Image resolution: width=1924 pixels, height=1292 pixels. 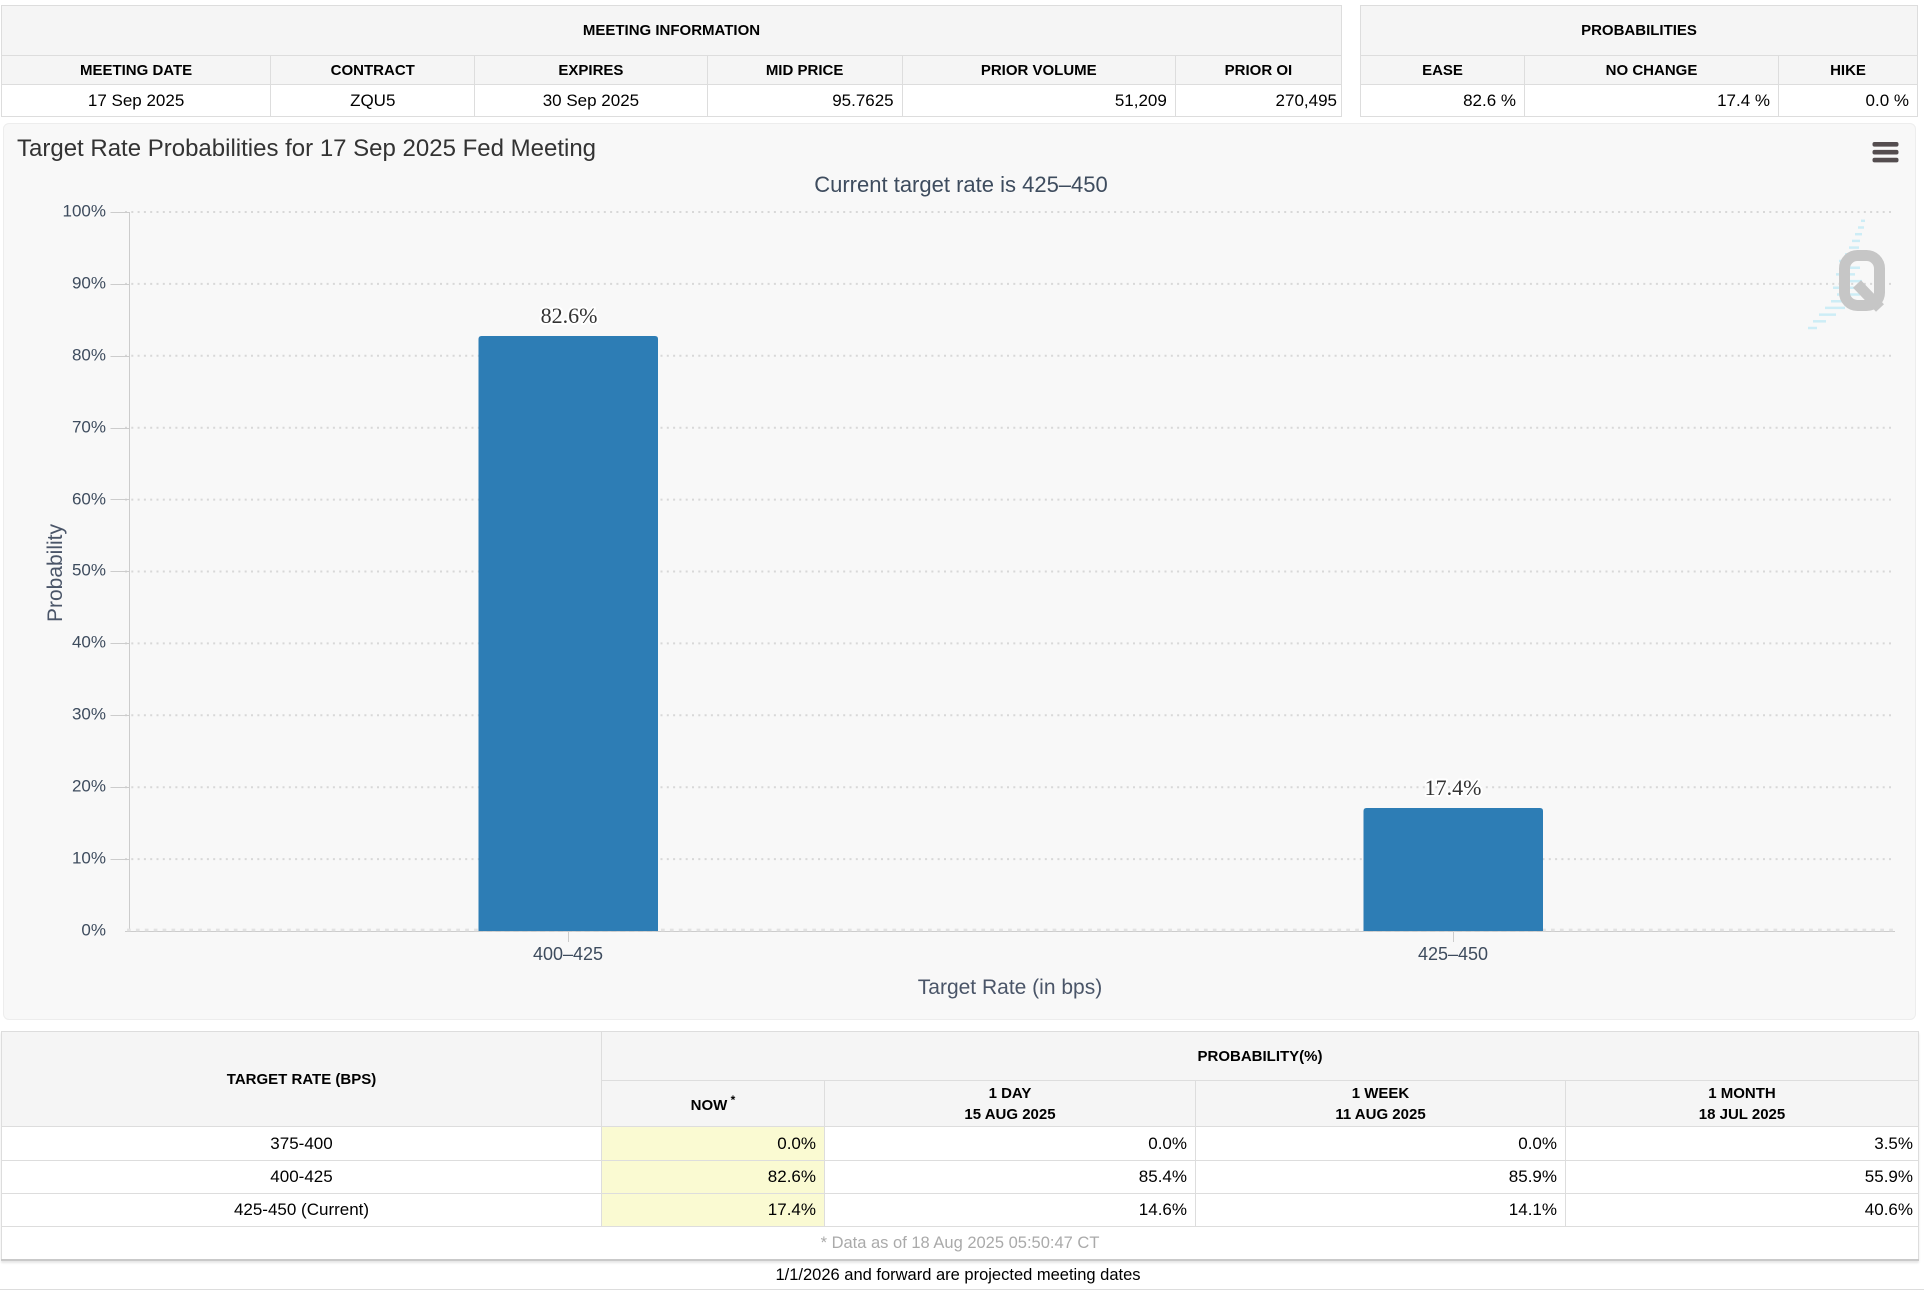 What do you see at coordinates (569, 315) in the screenshot?
I see `svg-text: 82.6%` at bounding box center [569, 315].